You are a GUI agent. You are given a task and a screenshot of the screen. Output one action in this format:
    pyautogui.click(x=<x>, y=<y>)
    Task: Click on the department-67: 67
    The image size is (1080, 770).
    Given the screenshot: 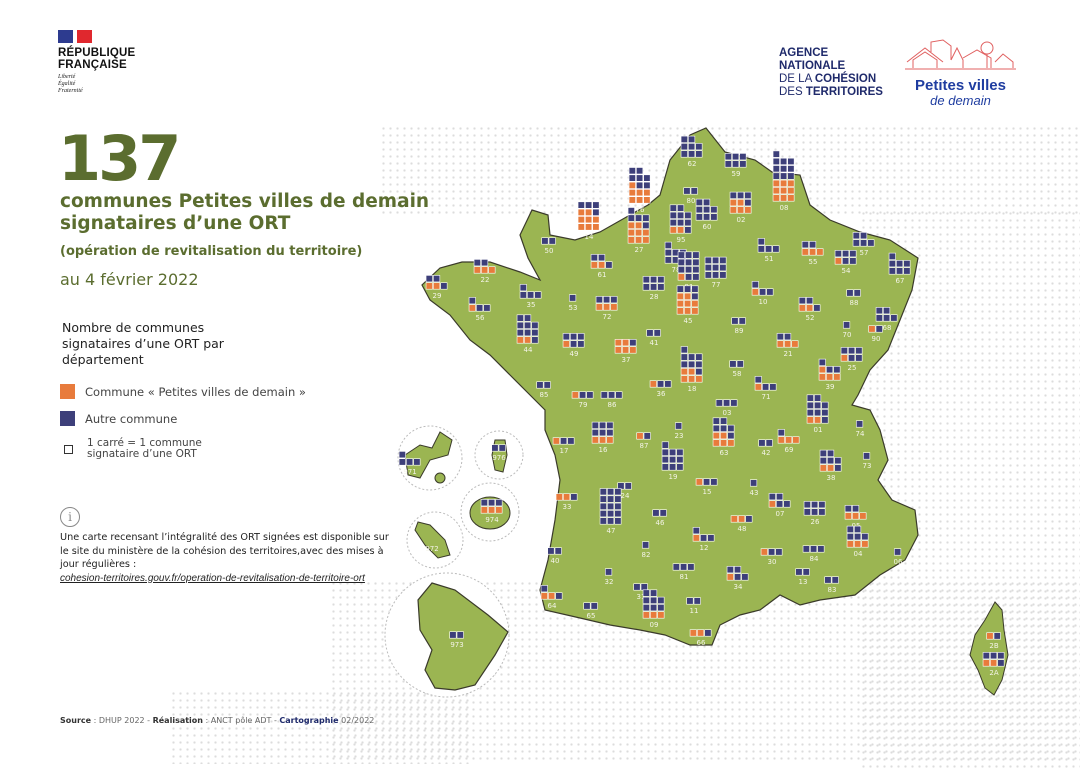 What is the action you would take?
    pyautogui.click(x=899, y=268)
    